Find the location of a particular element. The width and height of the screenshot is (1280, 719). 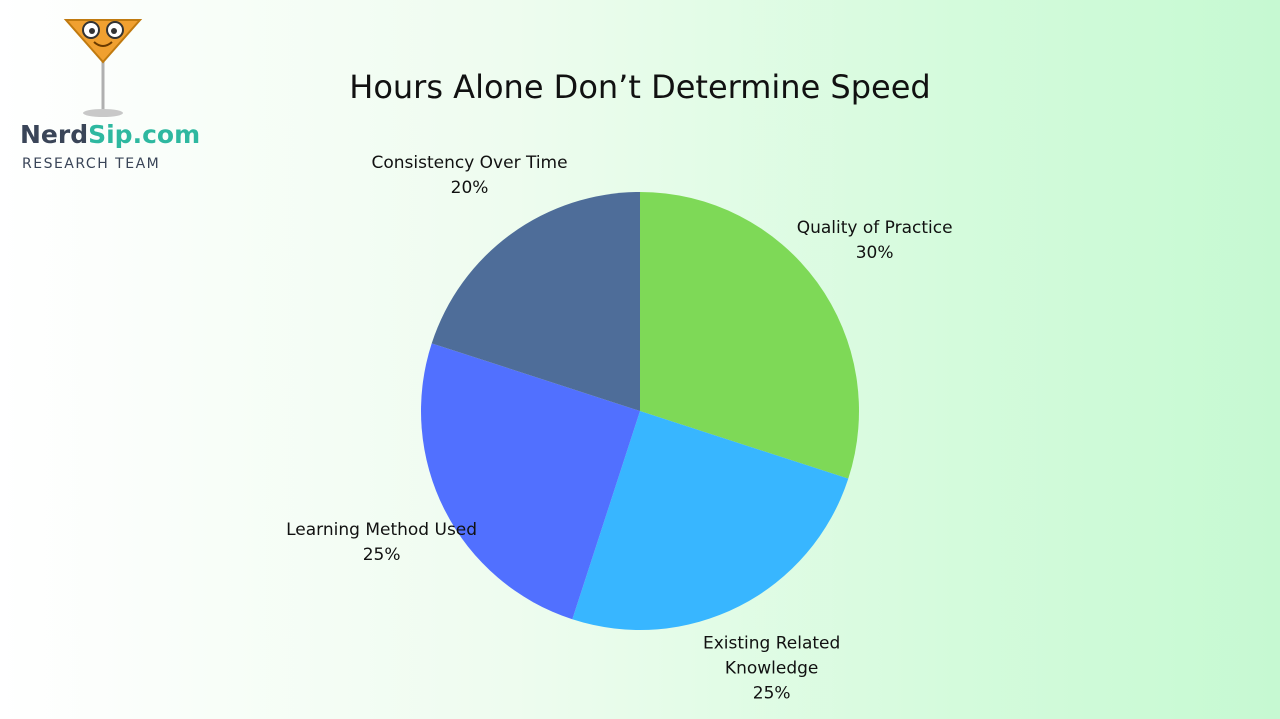

slice-label: Consistency Over Time 20% is located at coordinates (469, 176).